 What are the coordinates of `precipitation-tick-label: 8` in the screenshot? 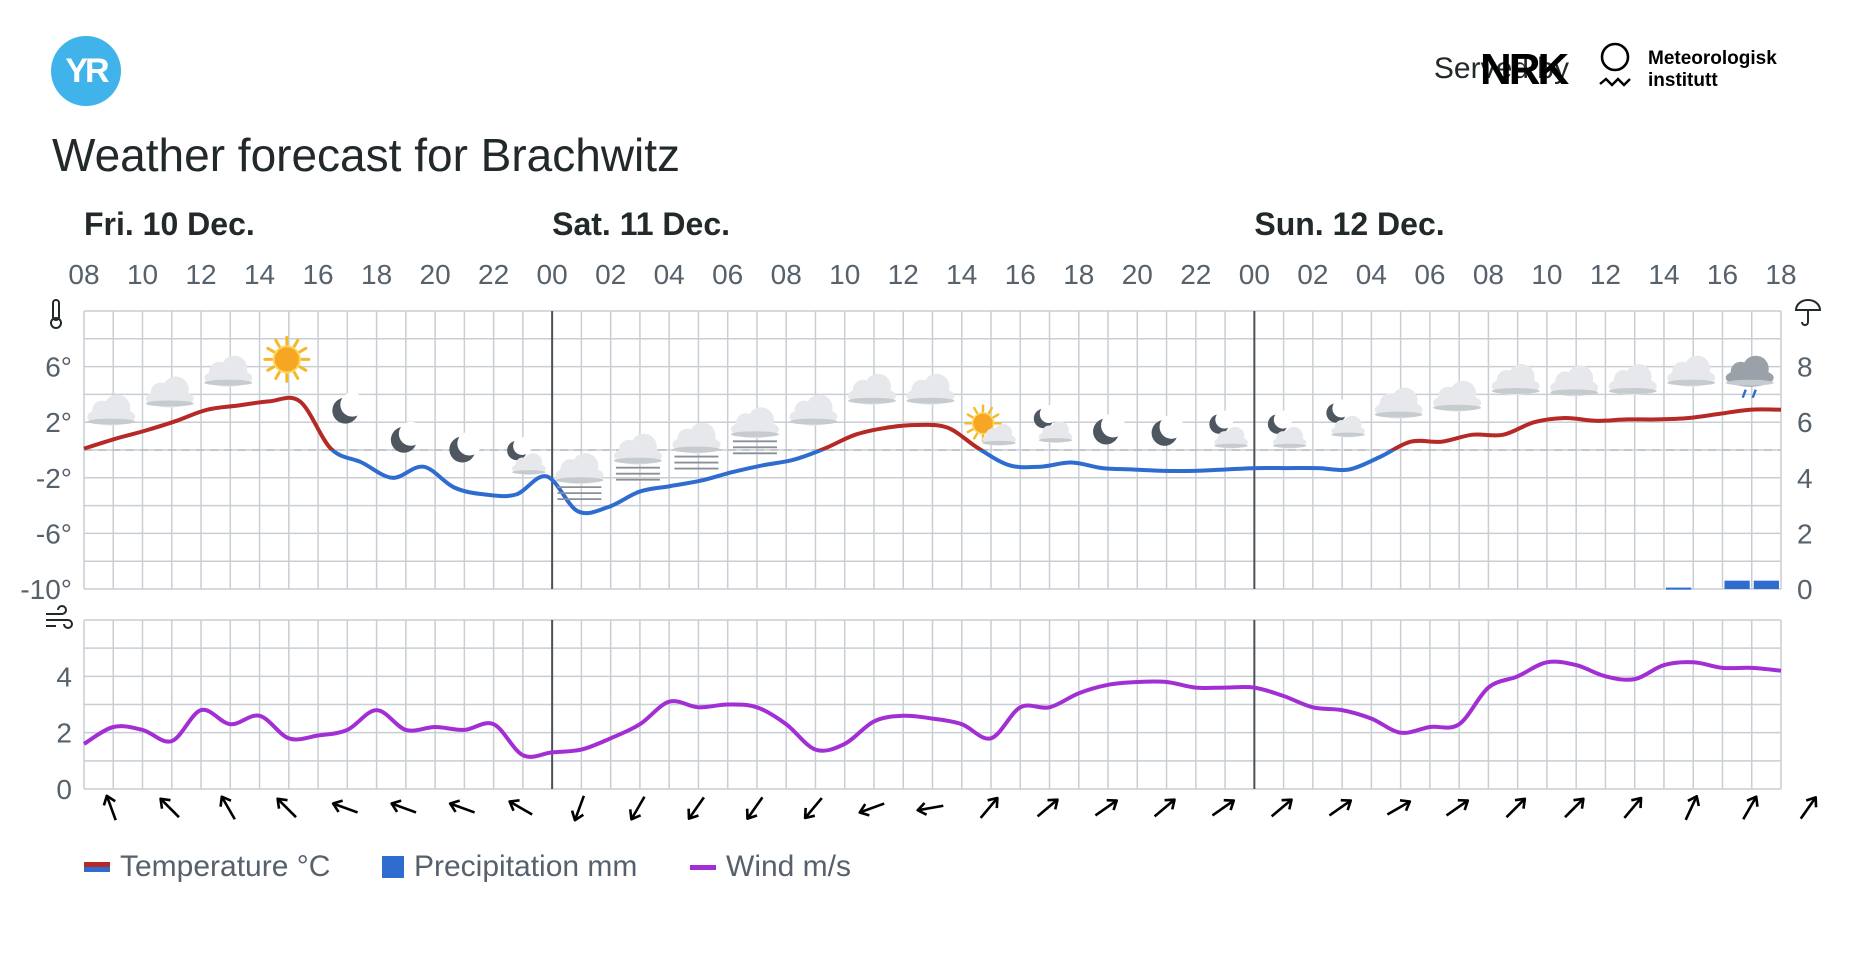 It's located at (1805, 367).